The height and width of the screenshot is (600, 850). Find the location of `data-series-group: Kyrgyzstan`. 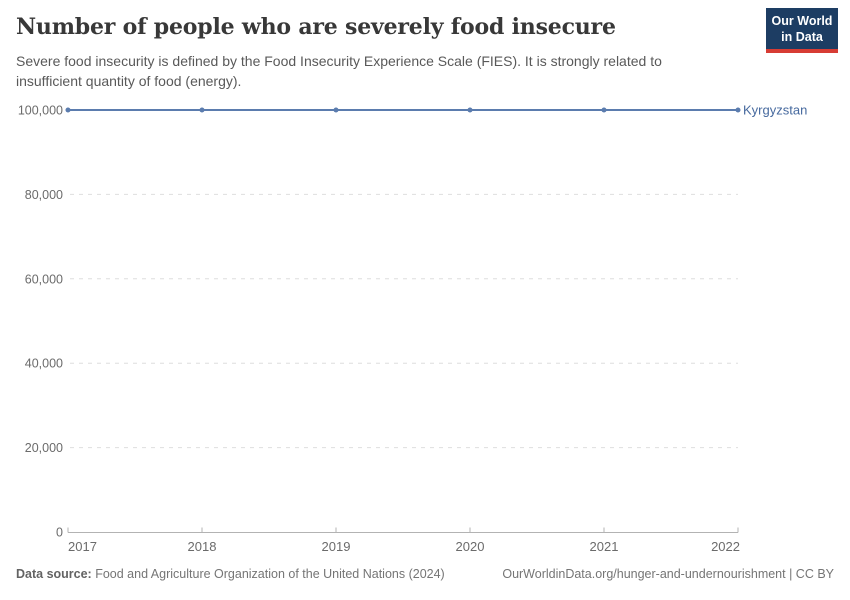

data-series-group: Kyrgyzstan is located at coordinates (436, 110).